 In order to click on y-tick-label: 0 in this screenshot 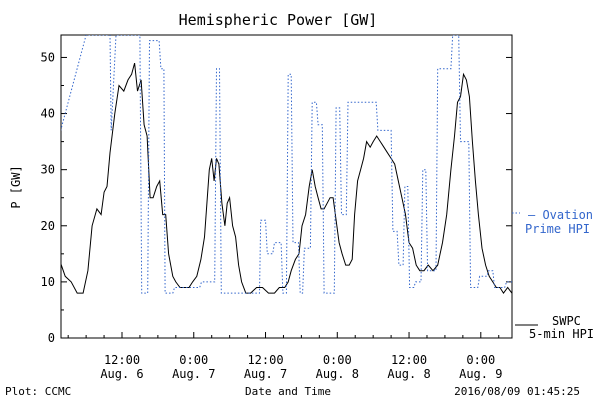, I will do `click(51, 338)`.